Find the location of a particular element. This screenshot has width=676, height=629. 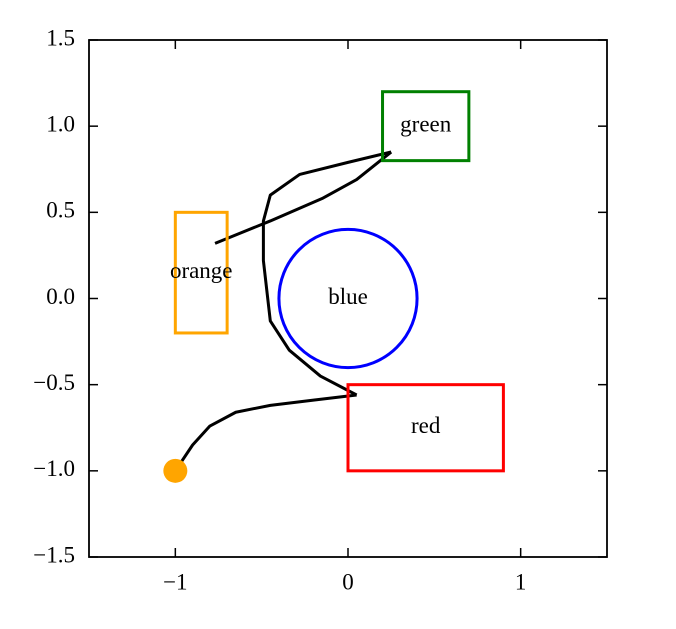

y-tick-label: −0.5 is located at coordinates (54, 382).